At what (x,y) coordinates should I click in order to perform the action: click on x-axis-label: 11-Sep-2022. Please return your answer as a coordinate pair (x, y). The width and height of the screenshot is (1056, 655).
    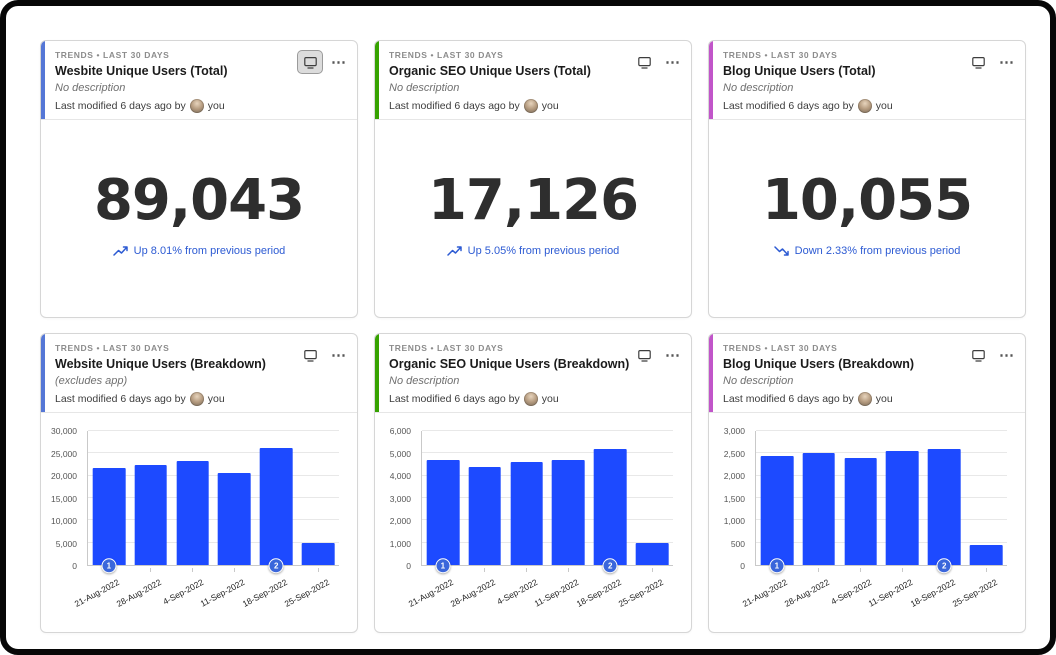
    Looking at the image, I should click on (891, 593).